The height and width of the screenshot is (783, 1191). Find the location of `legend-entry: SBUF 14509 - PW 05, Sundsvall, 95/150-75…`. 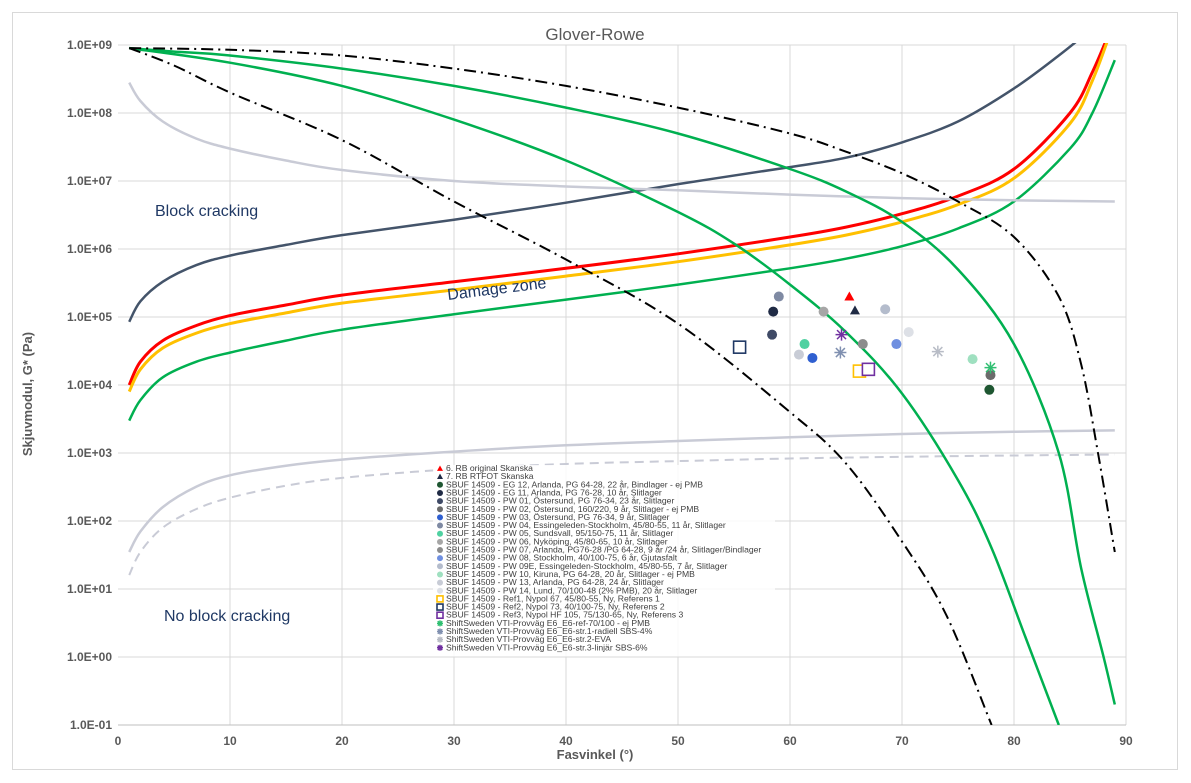

legend-entry: SBUF 14509 - PW 05, Sundsvall, 95/150-75… is located at coordinates (555, 533).